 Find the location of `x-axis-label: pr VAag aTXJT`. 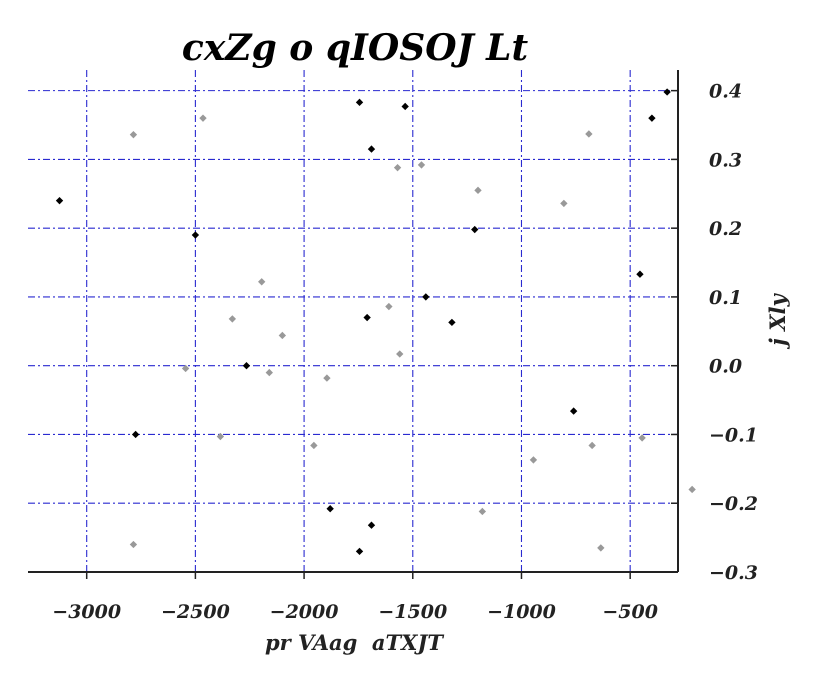

x-axis-label: pr VAag aTXJT is located at coordinates (354, 642).